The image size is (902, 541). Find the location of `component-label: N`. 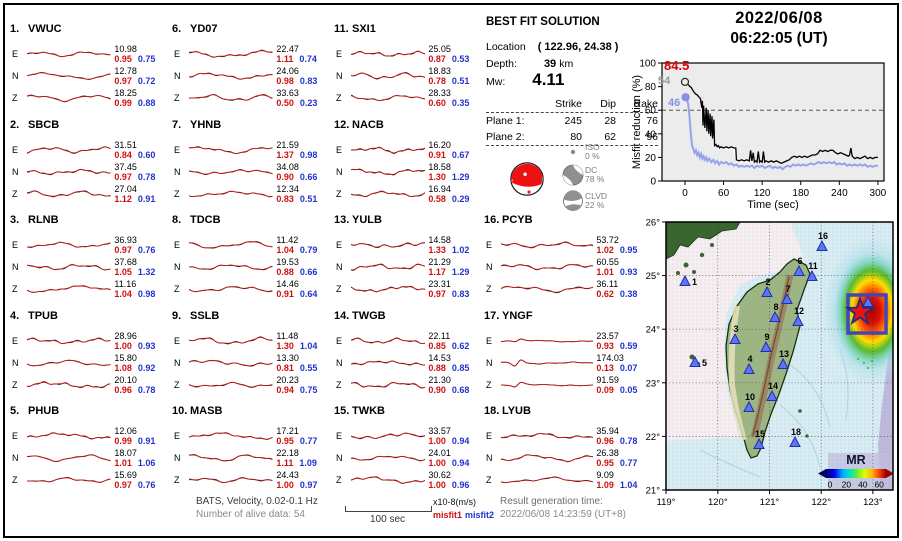

component-label: N is located at coordinates (339, 76).